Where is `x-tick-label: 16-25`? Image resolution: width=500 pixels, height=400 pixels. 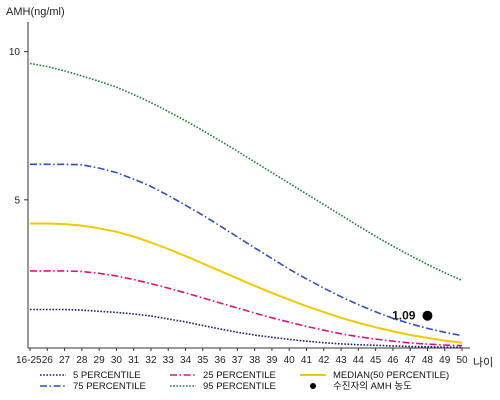
x-tick-label: 16-25 is located at coordinates (29, 360).